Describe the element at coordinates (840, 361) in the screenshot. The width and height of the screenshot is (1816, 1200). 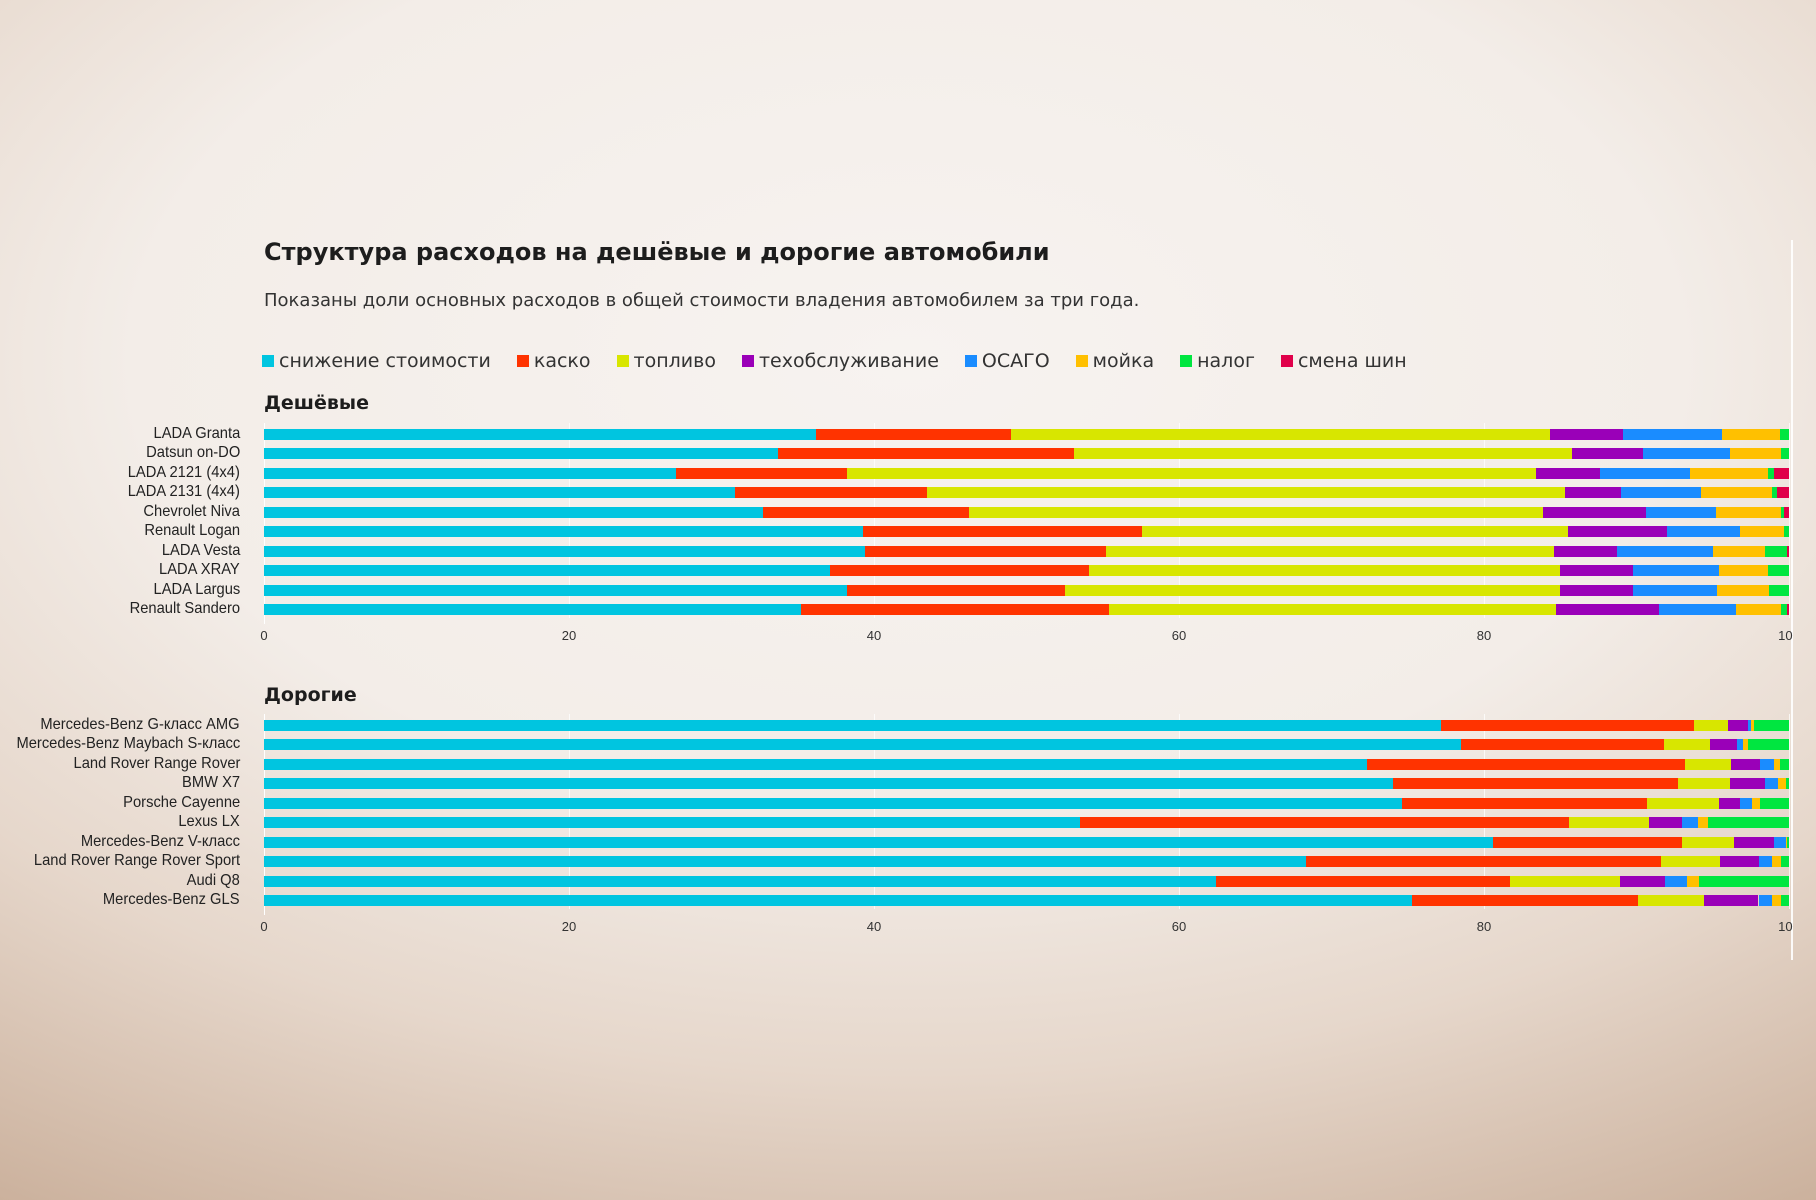
I see `legend-item: техобслуживание` at that location.